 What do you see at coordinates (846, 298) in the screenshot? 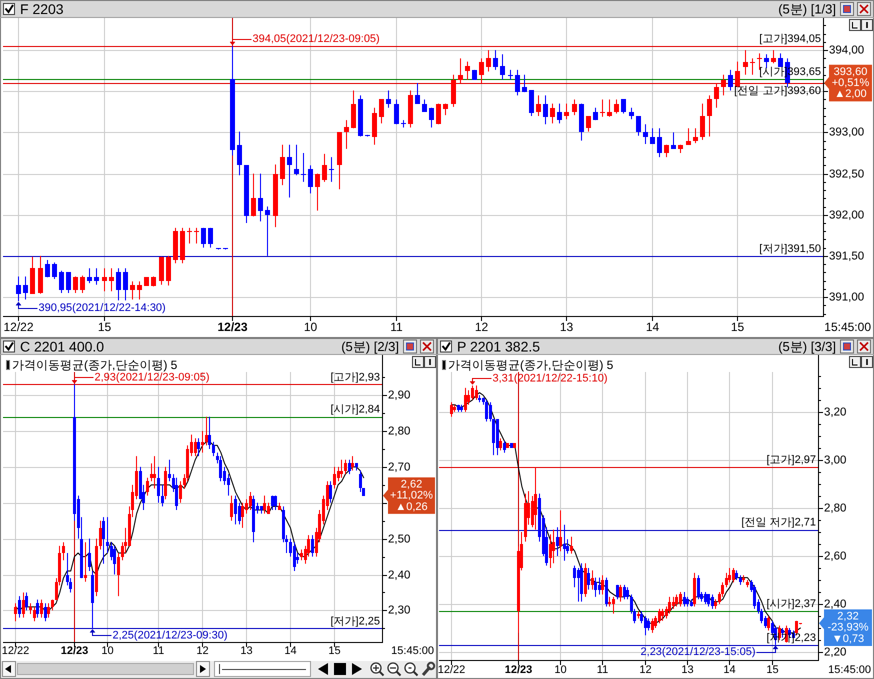
I see `y-tick-label: 391,00` at bounding box center [846, 298].